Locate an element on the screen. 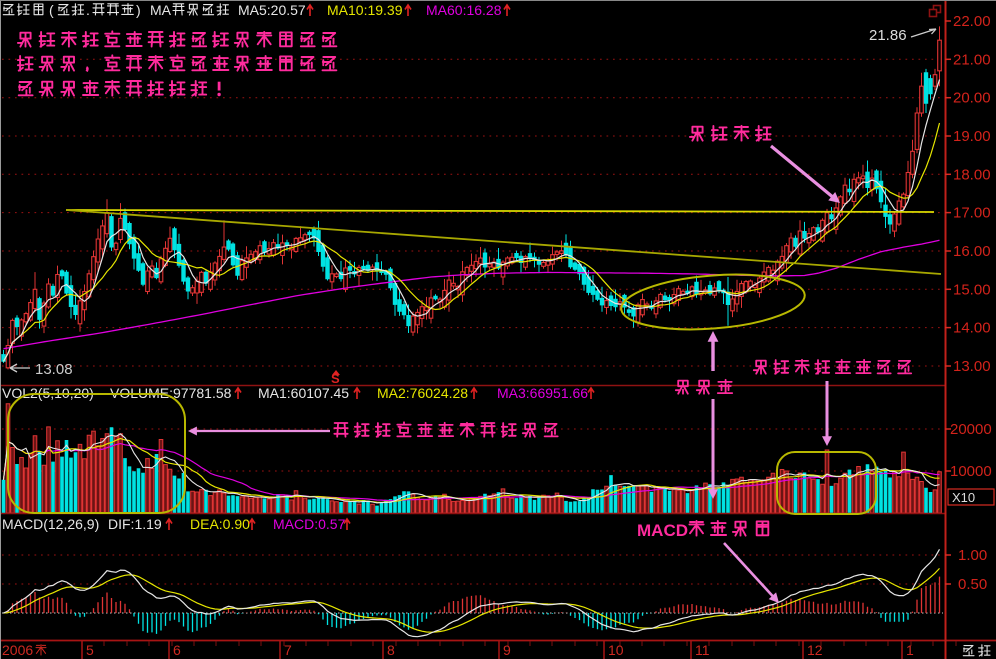 This screenshot has height=659, width=996. svg-text: 18.00 is located at coordinates (972, 174).